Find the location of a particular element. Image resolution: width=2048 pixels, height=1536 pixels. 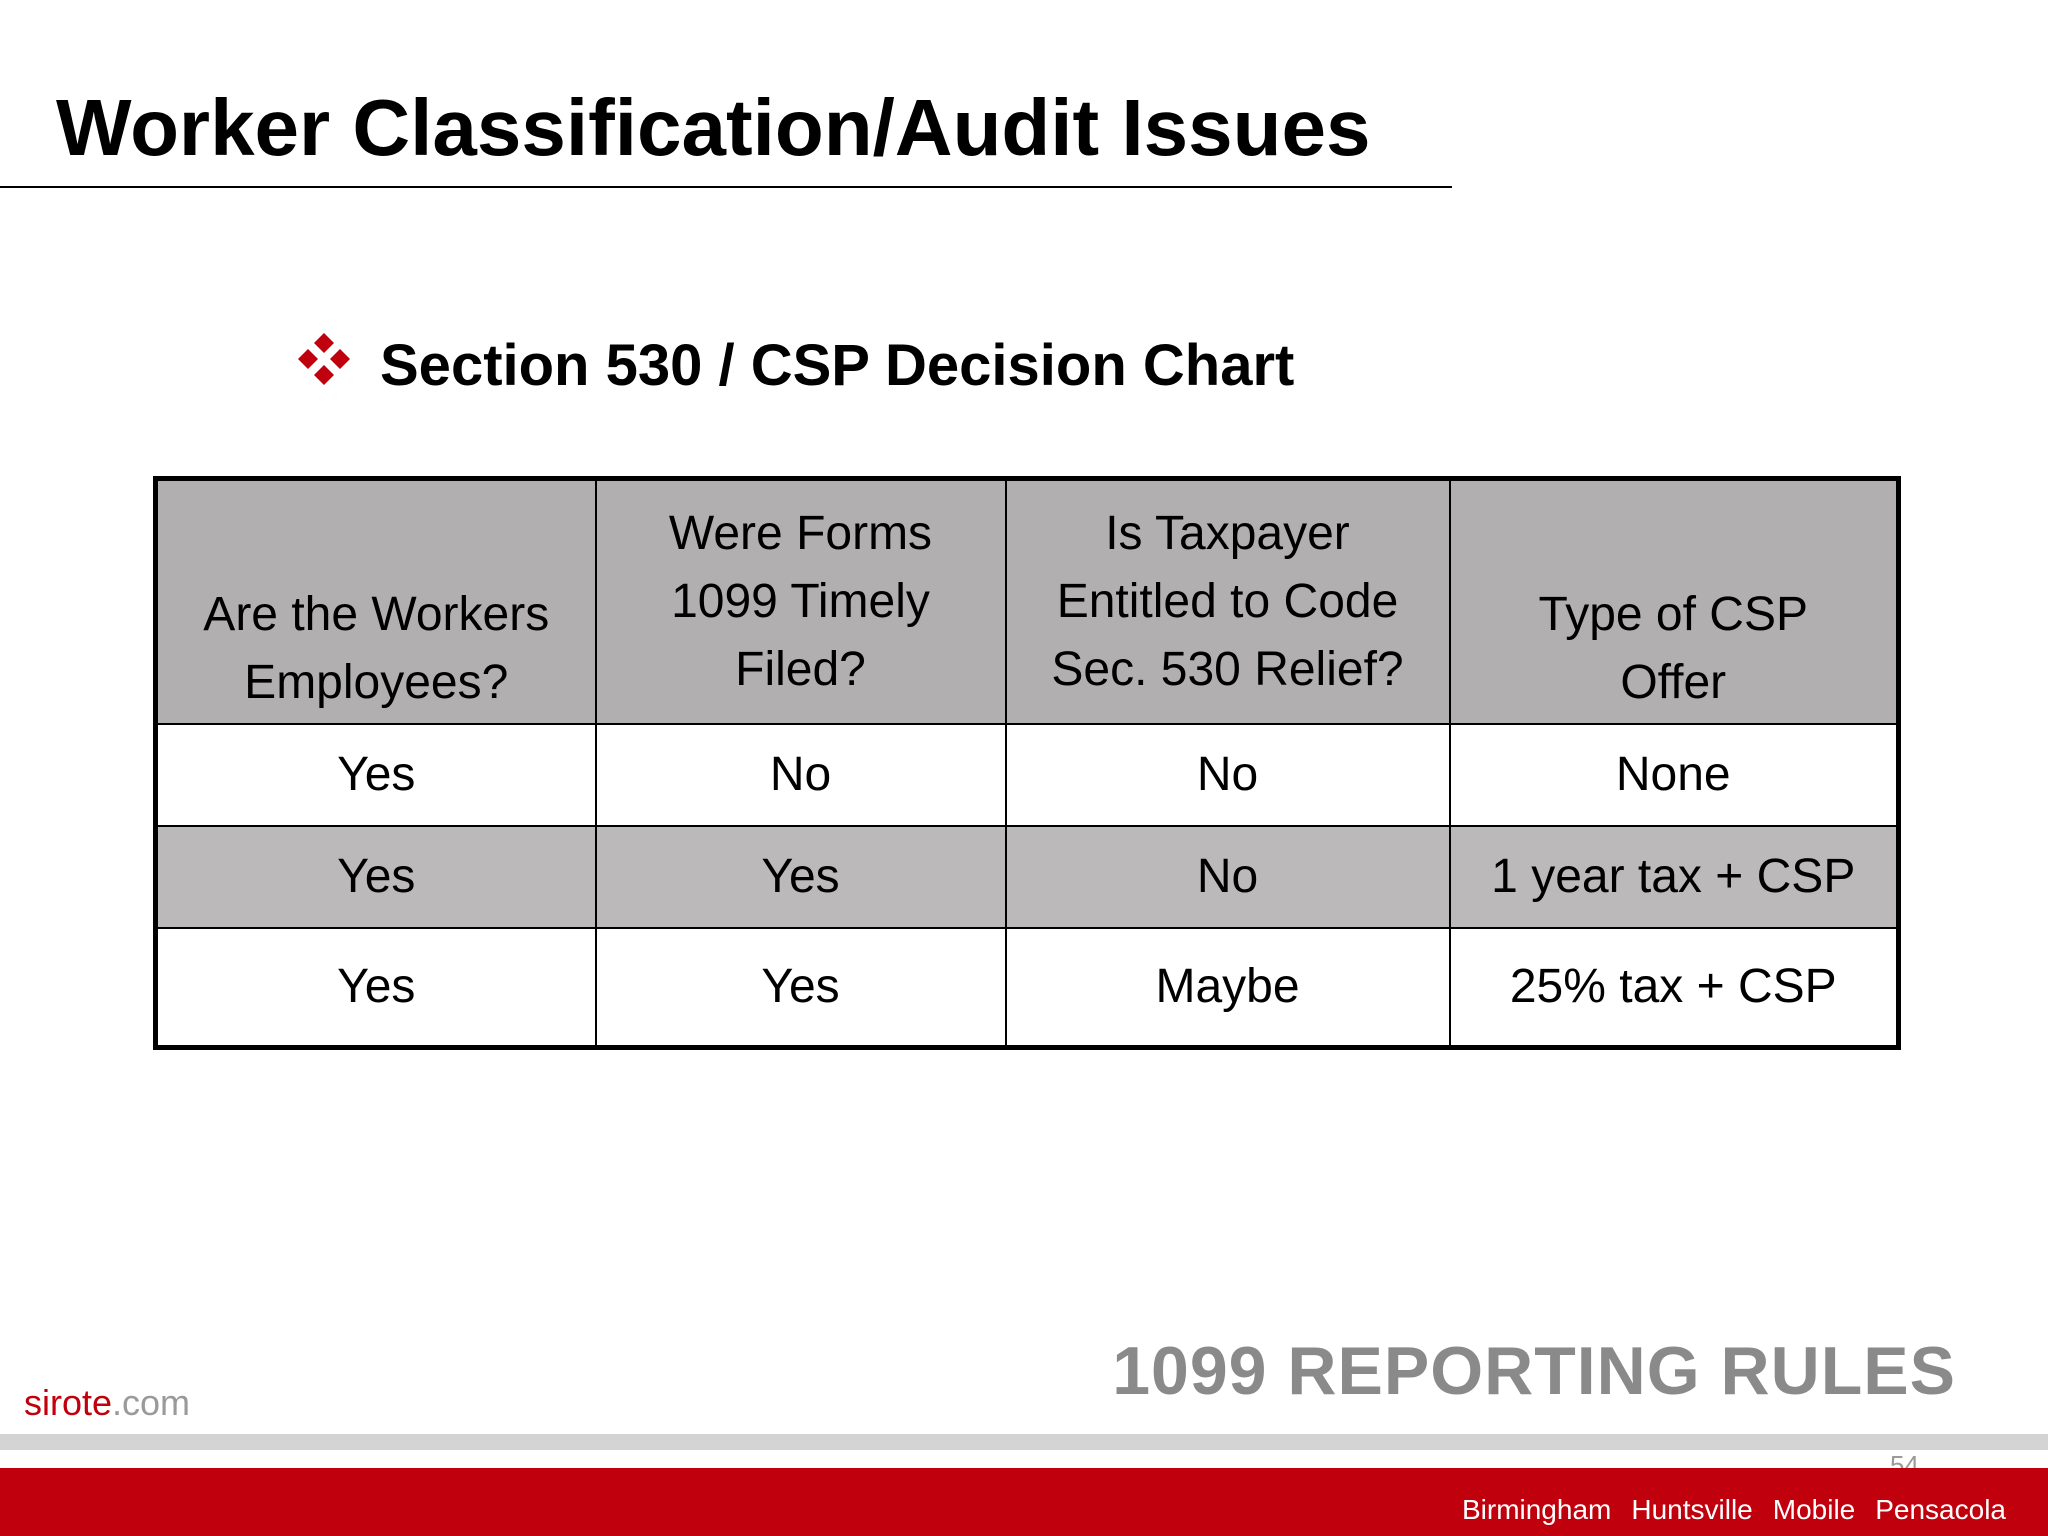

footer-grey-band is located at coordinates (1024, 1442).